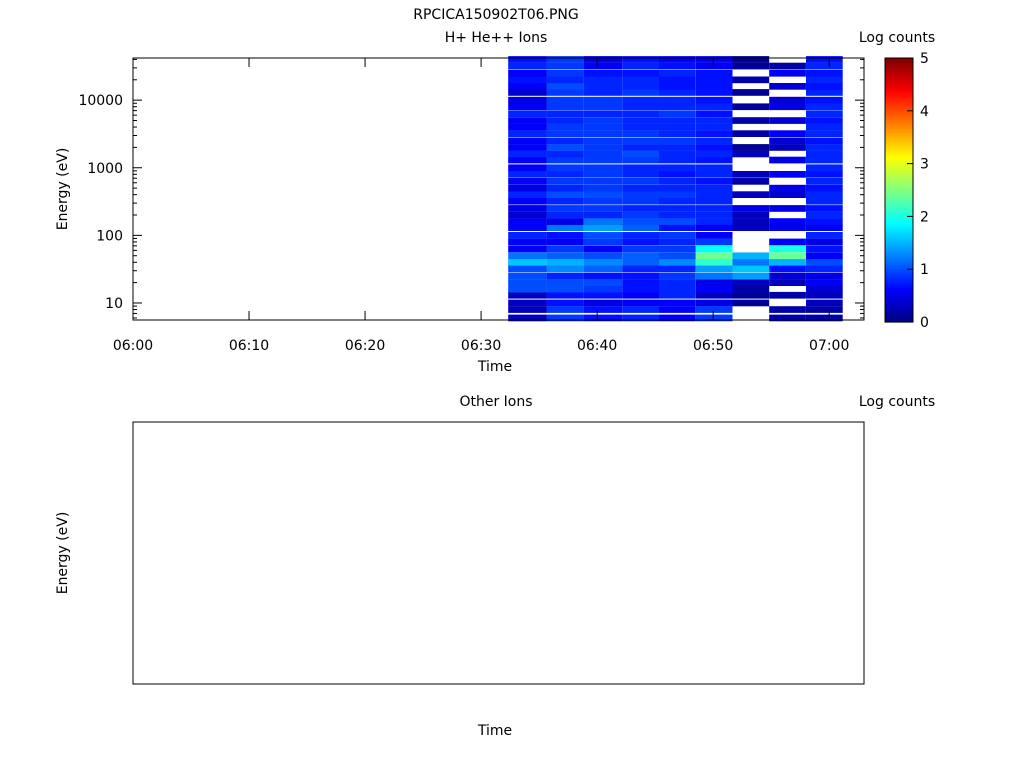 The image size is (1024, 768). What do you see at coordinates (496, 38) in the screenshot?
I see `panel-title: H+ He++ Ions` at bounding box center [496, 38].